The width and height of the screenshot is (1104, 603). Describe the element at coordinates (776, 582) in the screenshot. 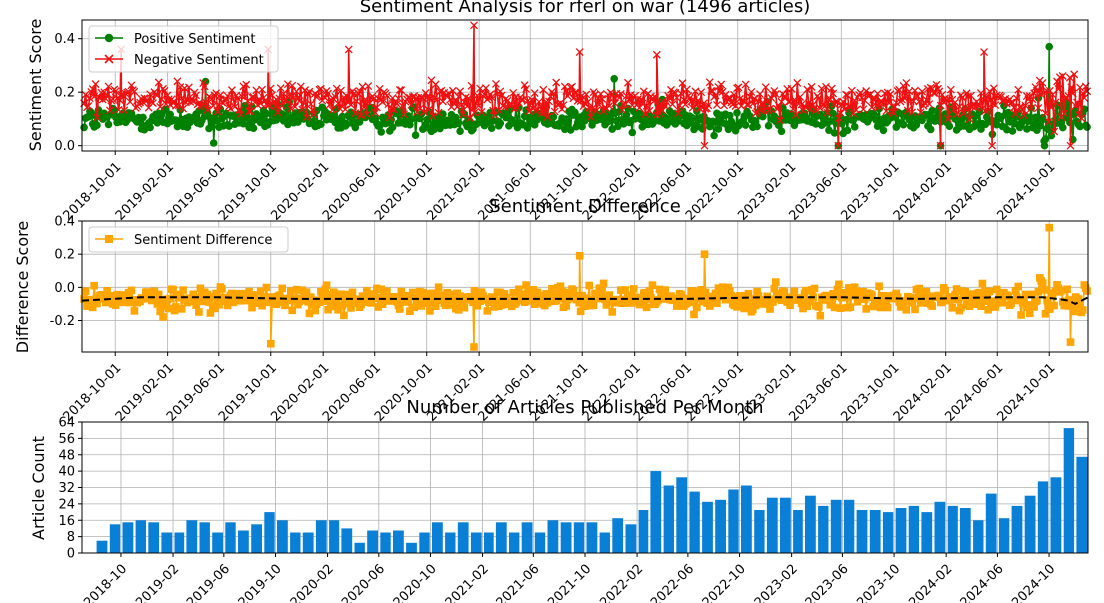

I see `x-tick-label: 2023-02` at that location.